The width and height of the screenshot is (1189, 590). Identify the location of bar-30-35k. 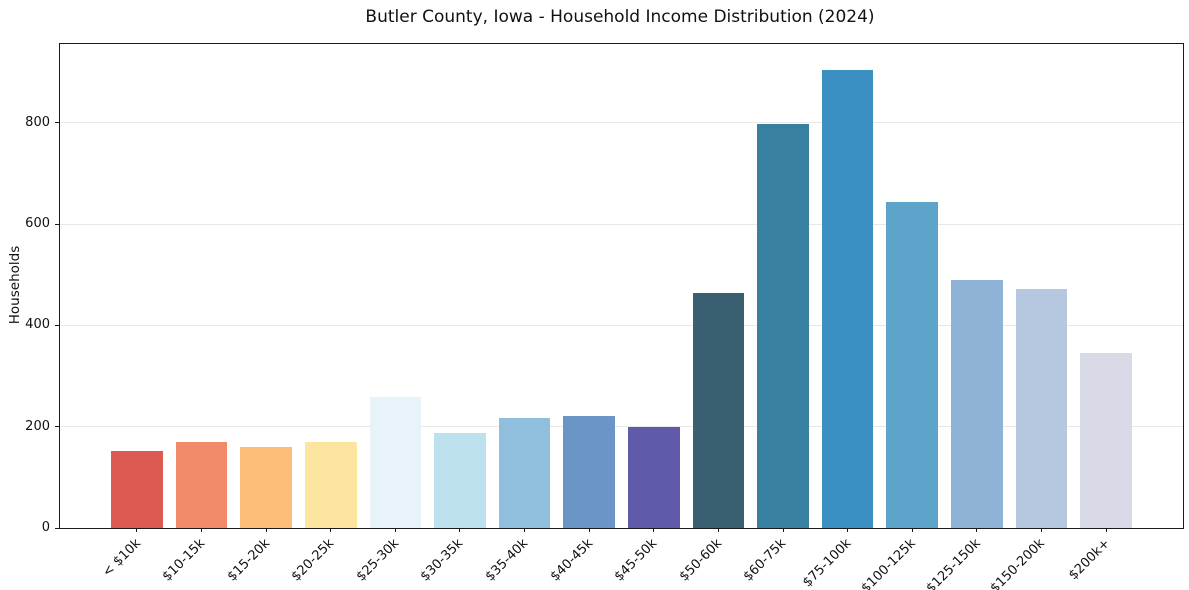
(460, 480).